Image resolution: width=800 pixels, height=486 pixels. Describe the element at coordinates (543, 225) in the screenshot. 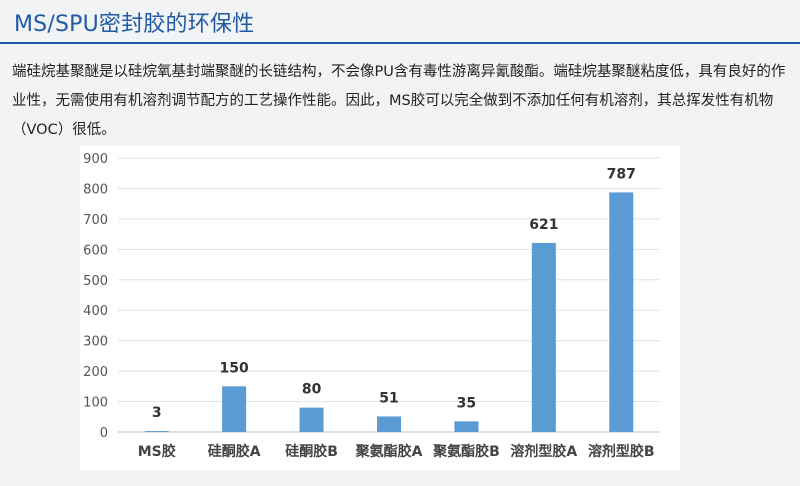

I see `data-label: 621` at that location.